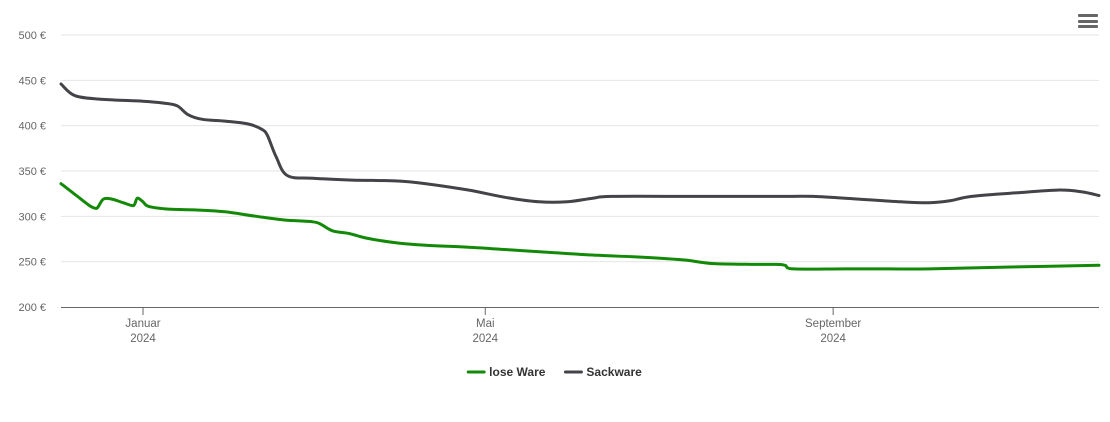  I want to click on x-tick-label: Januar, so click(142, 324).